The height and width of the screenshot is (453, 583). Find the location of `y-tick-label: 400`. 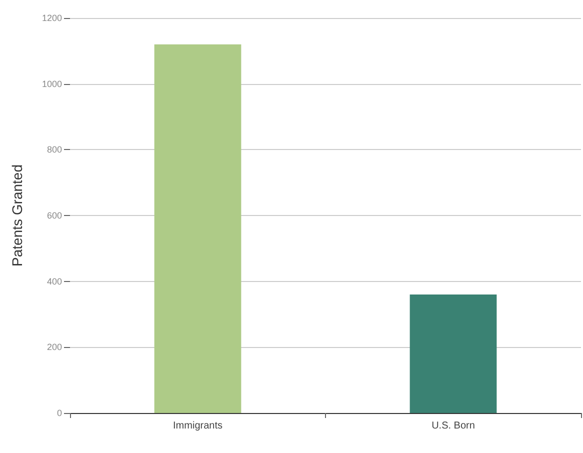

y-tick-label: 400 is located at coordinates (54, 281).